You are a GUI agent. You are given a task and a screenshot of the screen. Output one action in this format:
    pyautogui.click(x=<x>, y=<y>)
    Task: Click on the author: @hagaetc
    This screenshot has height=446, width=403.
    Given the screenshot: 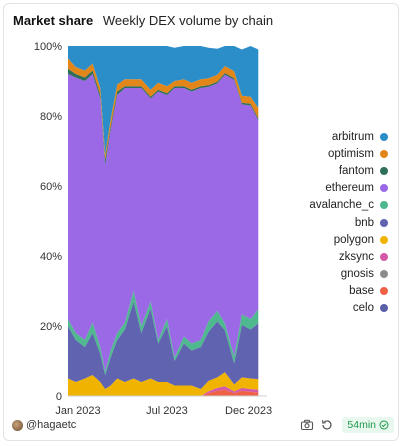 What is the action you would take?
    pyautogui.click(x=44, y=425)
    